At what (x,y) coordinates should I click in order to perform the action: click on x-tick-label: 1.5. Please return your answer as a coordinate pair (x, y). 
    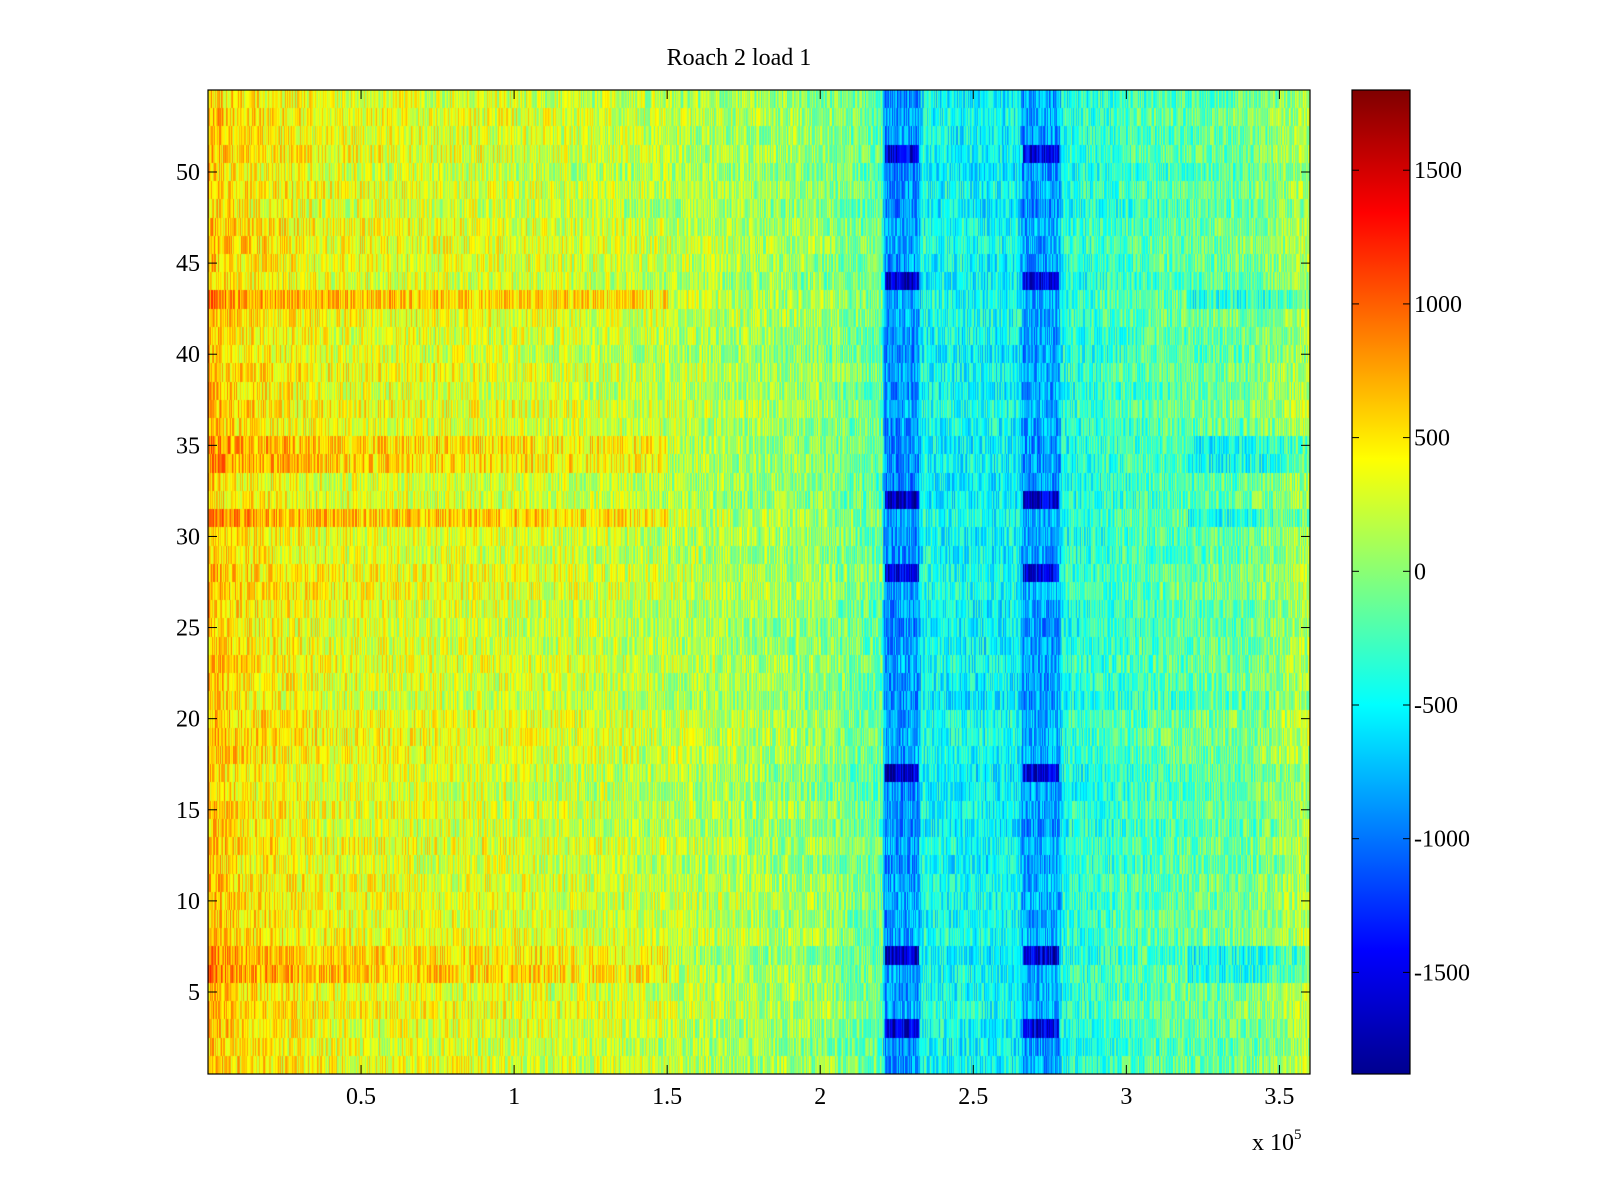
    Looking at the image, I should click on (667, 1097).